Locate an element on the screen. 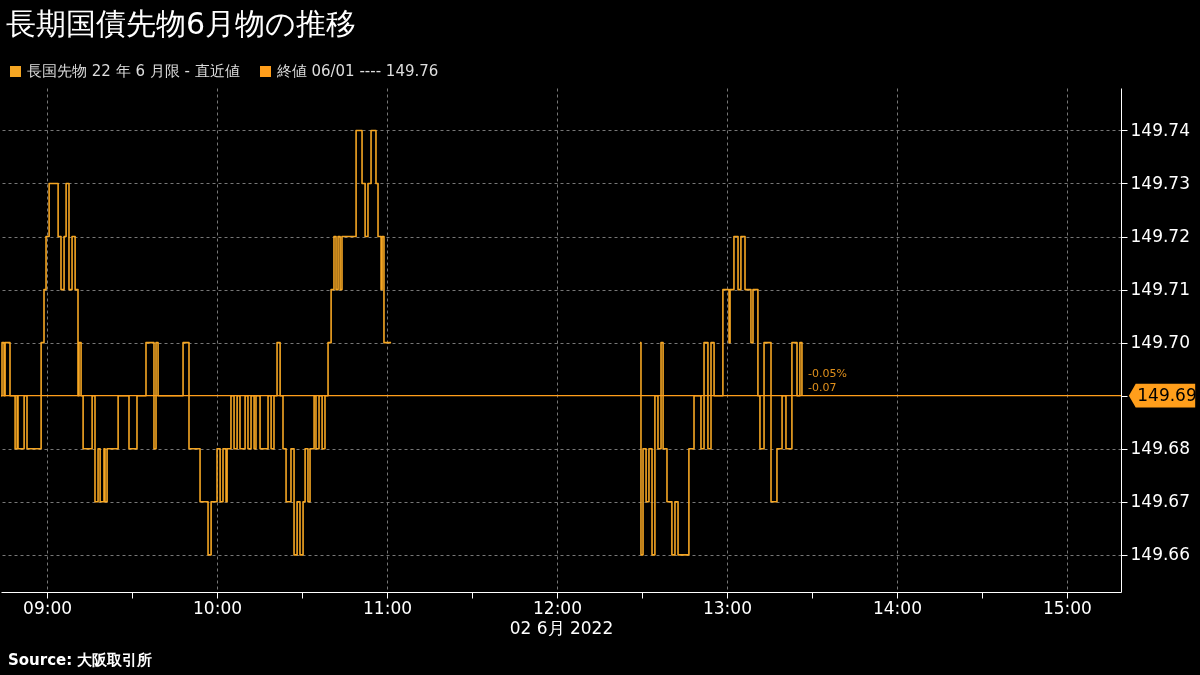  text: 終値 06/01 ---- 149.76 is located at coordinates (357, 71).